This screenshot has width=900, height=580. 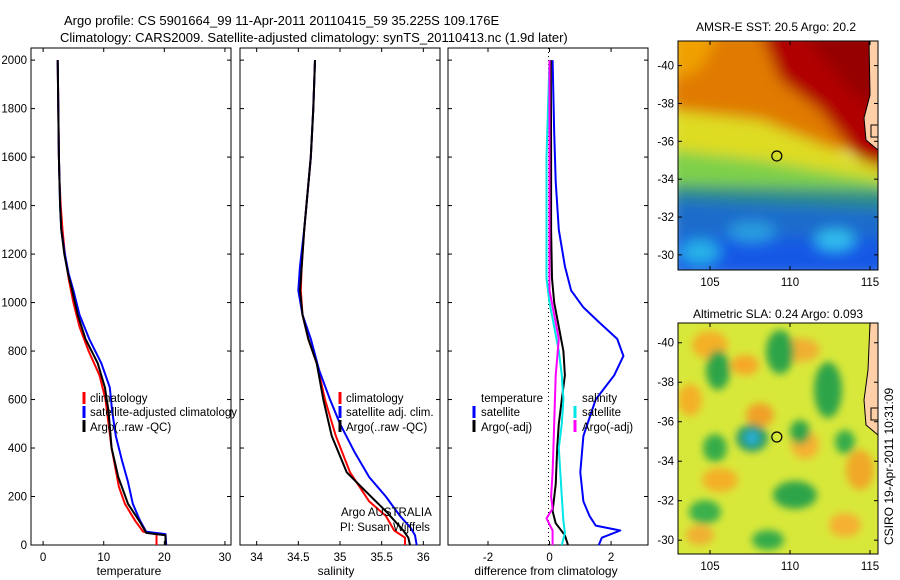 What do you see at coordinates (17, 401) in the screenshot?
I see `y-tick-label: 600` at bounding box center [17, 401].